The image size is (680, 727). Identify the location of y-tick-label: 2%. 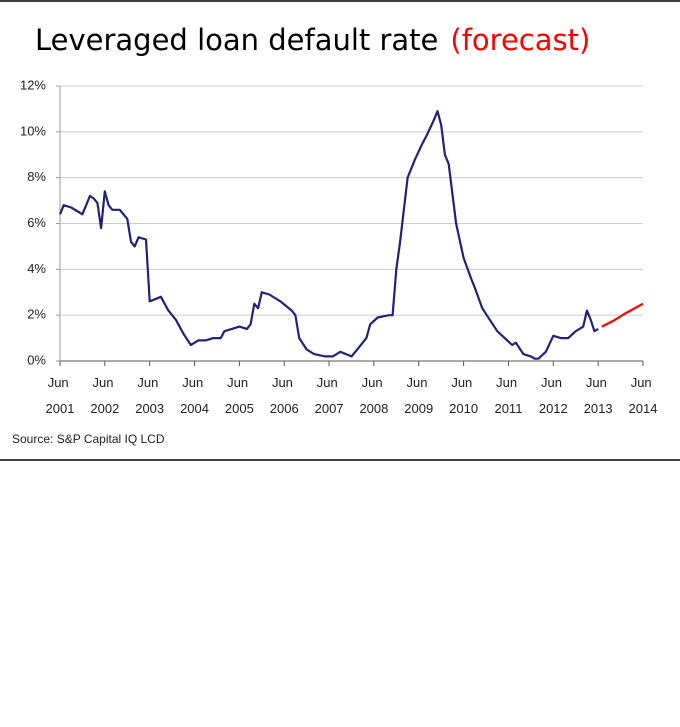
(36, 314).